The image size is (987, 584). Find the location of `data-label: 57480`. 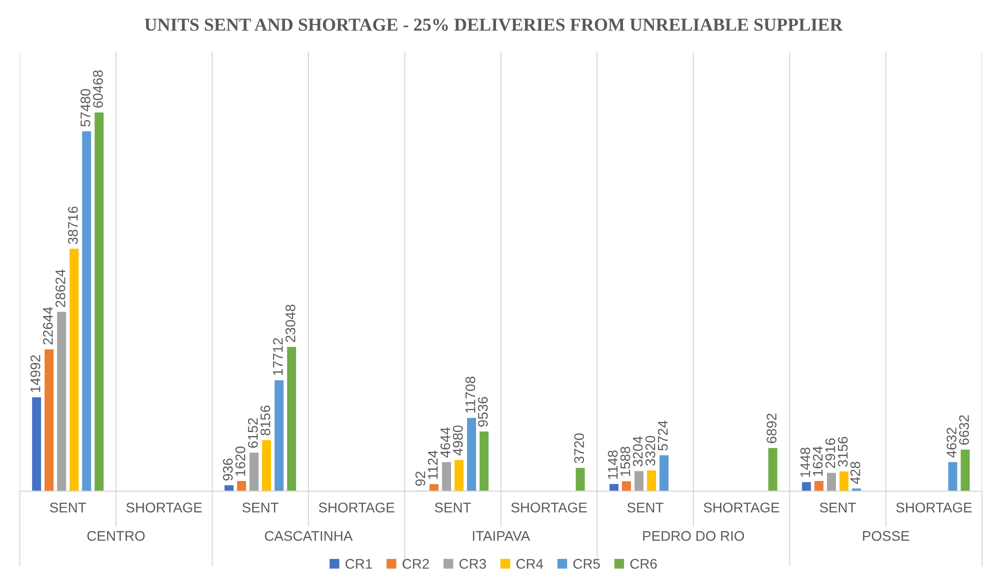

data-label: 57480 is located at coordinates (85, 108).